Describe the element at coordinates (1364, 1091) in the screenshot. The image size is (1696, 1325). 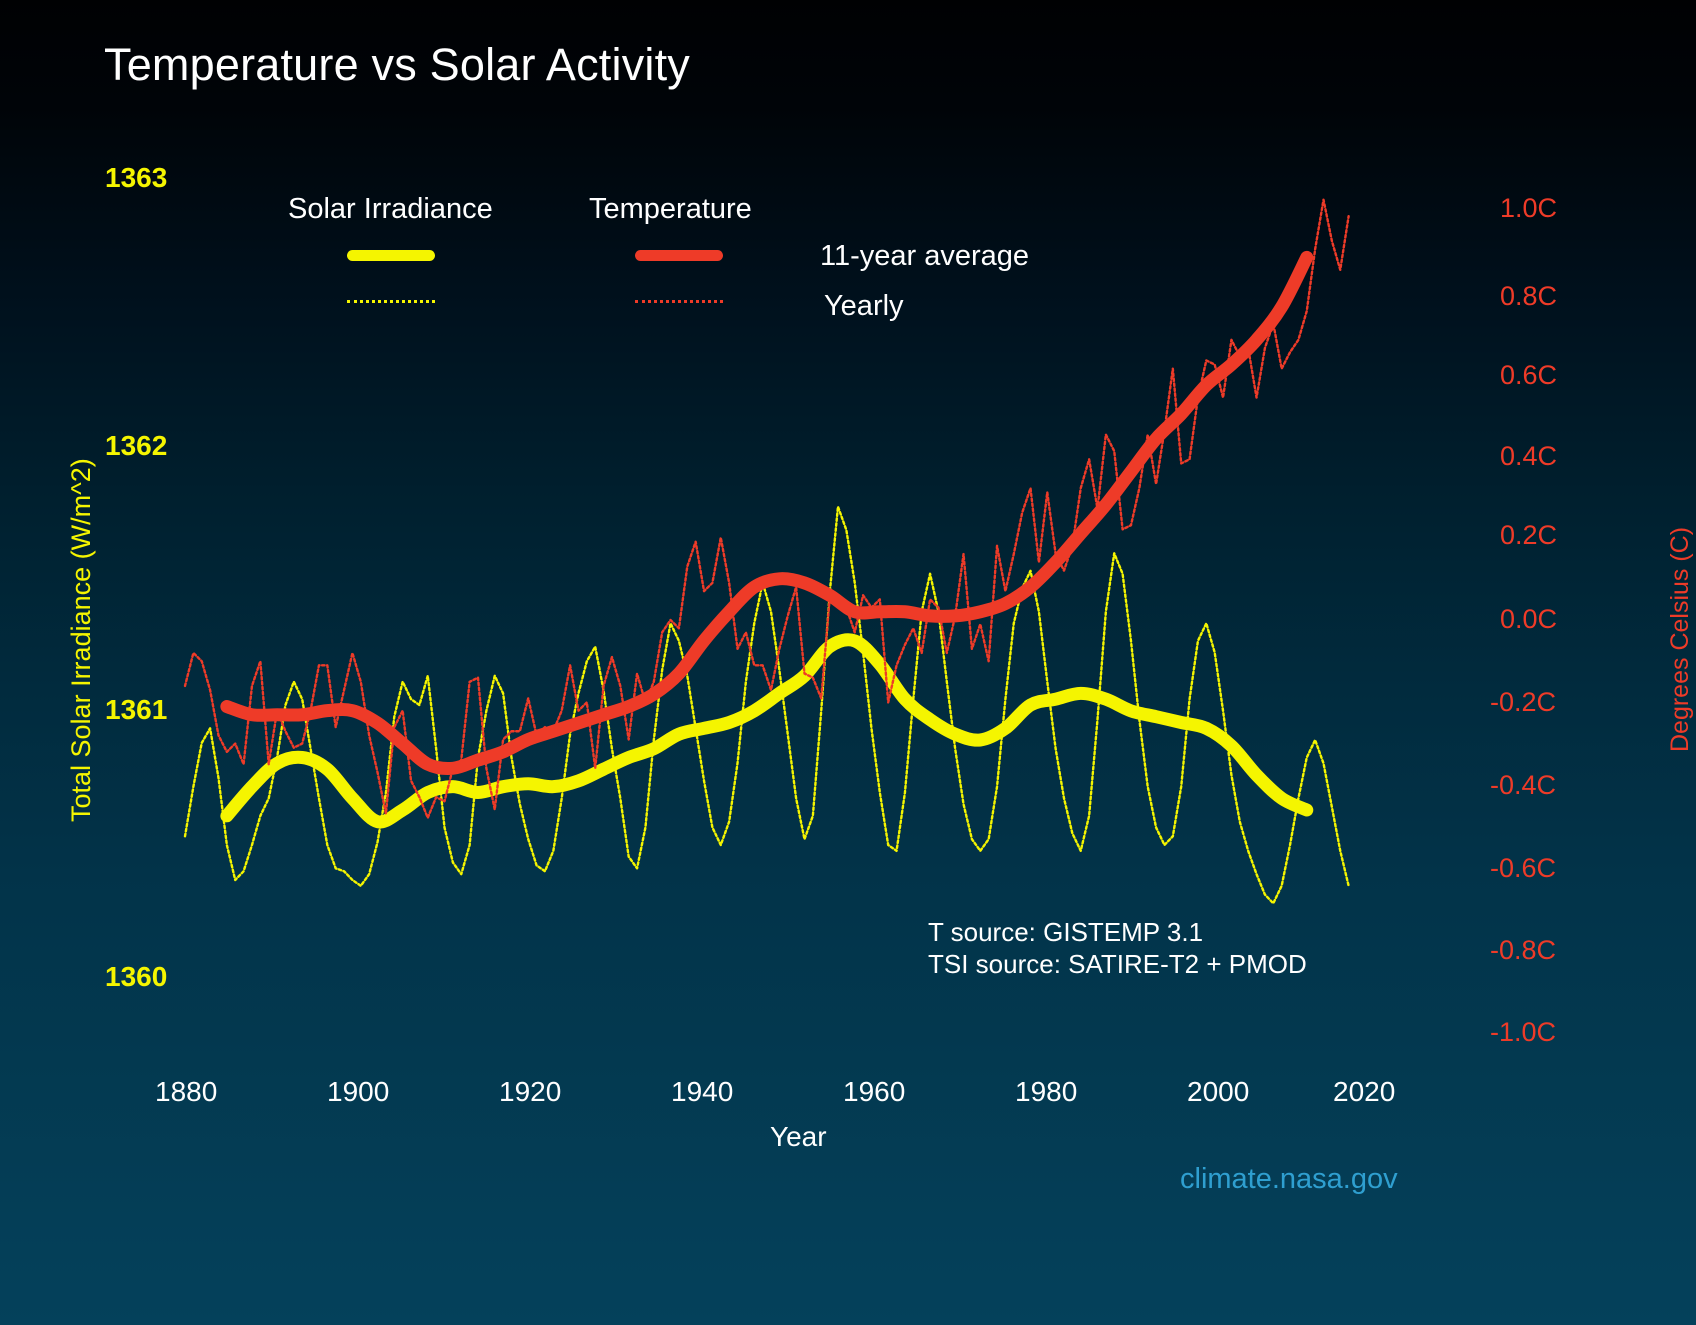
I see `x-axis-tick-2020: 2020` at that location.